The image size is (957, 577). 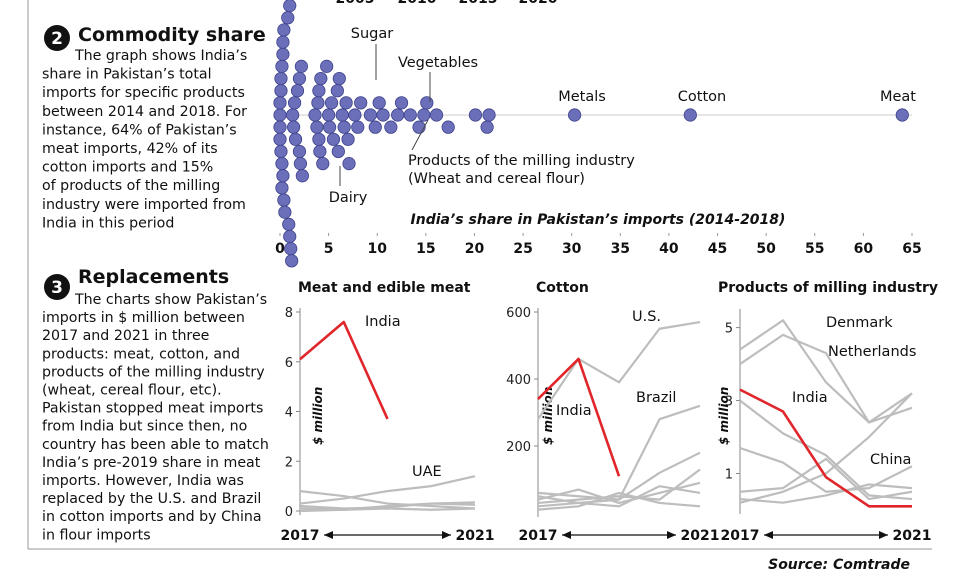 I want to click on body-line: in cotton imports and by China, so click(x=152, y=517).